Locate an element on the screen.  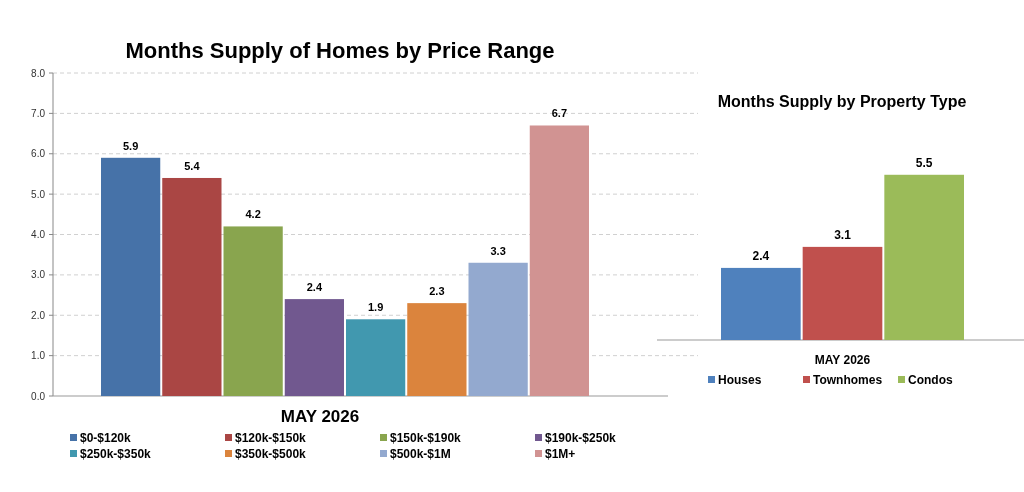
legend-label: $120k-$150k is located at coordinates (271, 438).